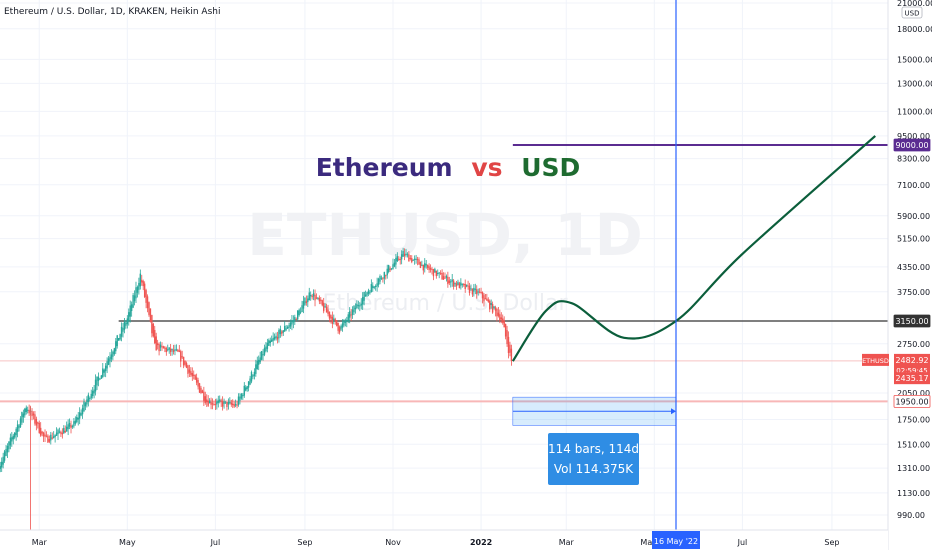  What do you see at coordinates (831, 542) in the screenshot?
I see `time-tick-label: Sep` at bounding box center [831, 542].